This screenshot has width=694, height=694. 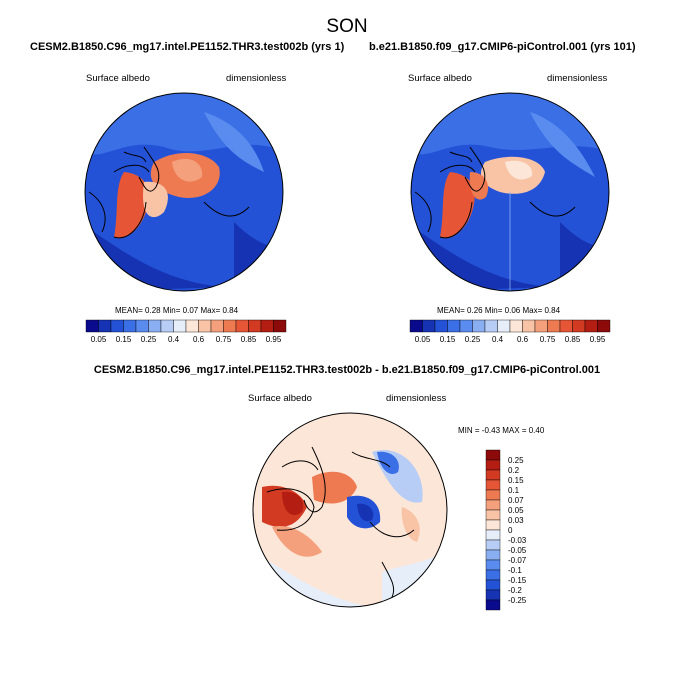 I want to click on panel-2-variable: Surface albedo, so click(x=440, y=78).